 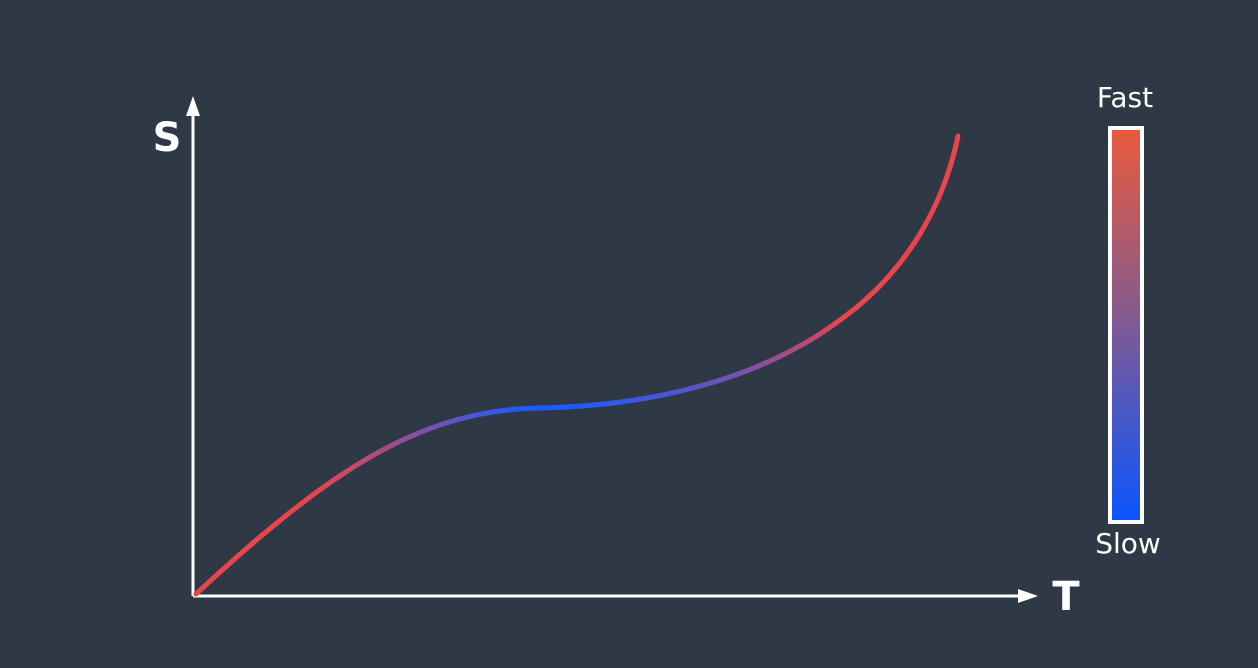 I want to click on y-axis-label: S, so click(x=167, y=138).